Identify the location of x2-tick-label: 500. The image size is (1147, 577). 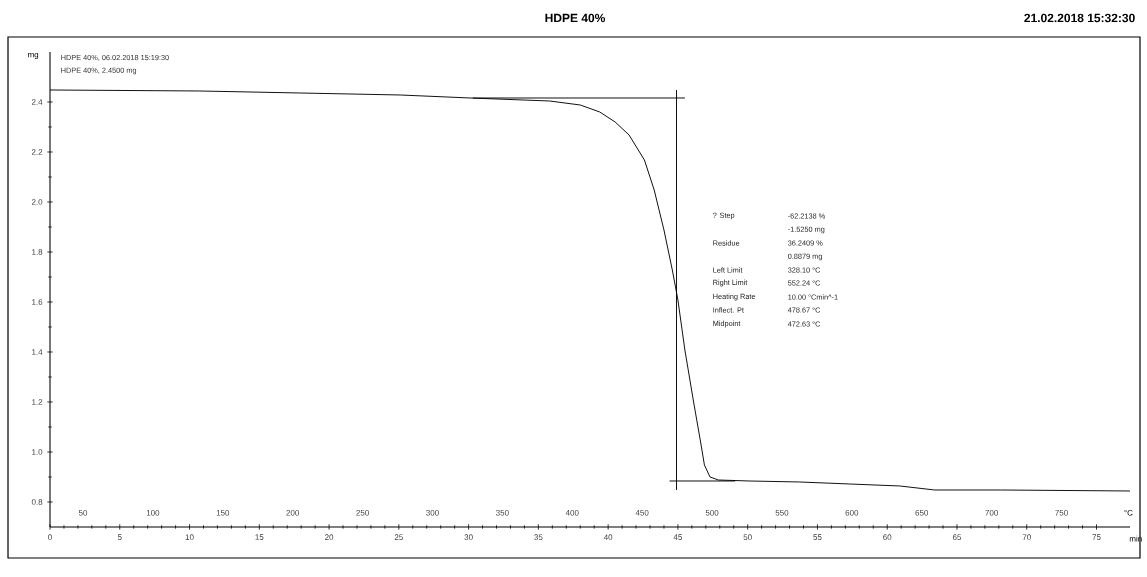
(712, 512).